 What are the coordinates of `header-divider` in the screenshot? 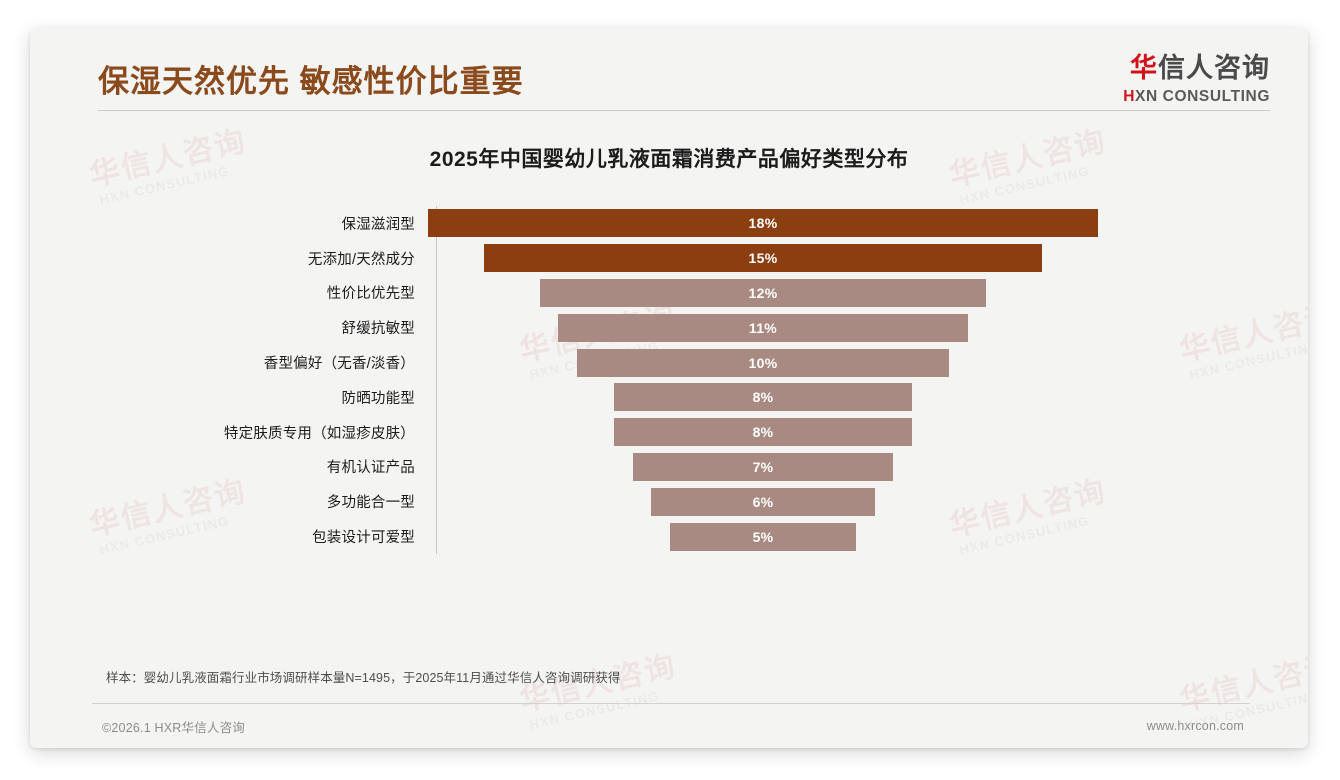 It's located at (684, 110).